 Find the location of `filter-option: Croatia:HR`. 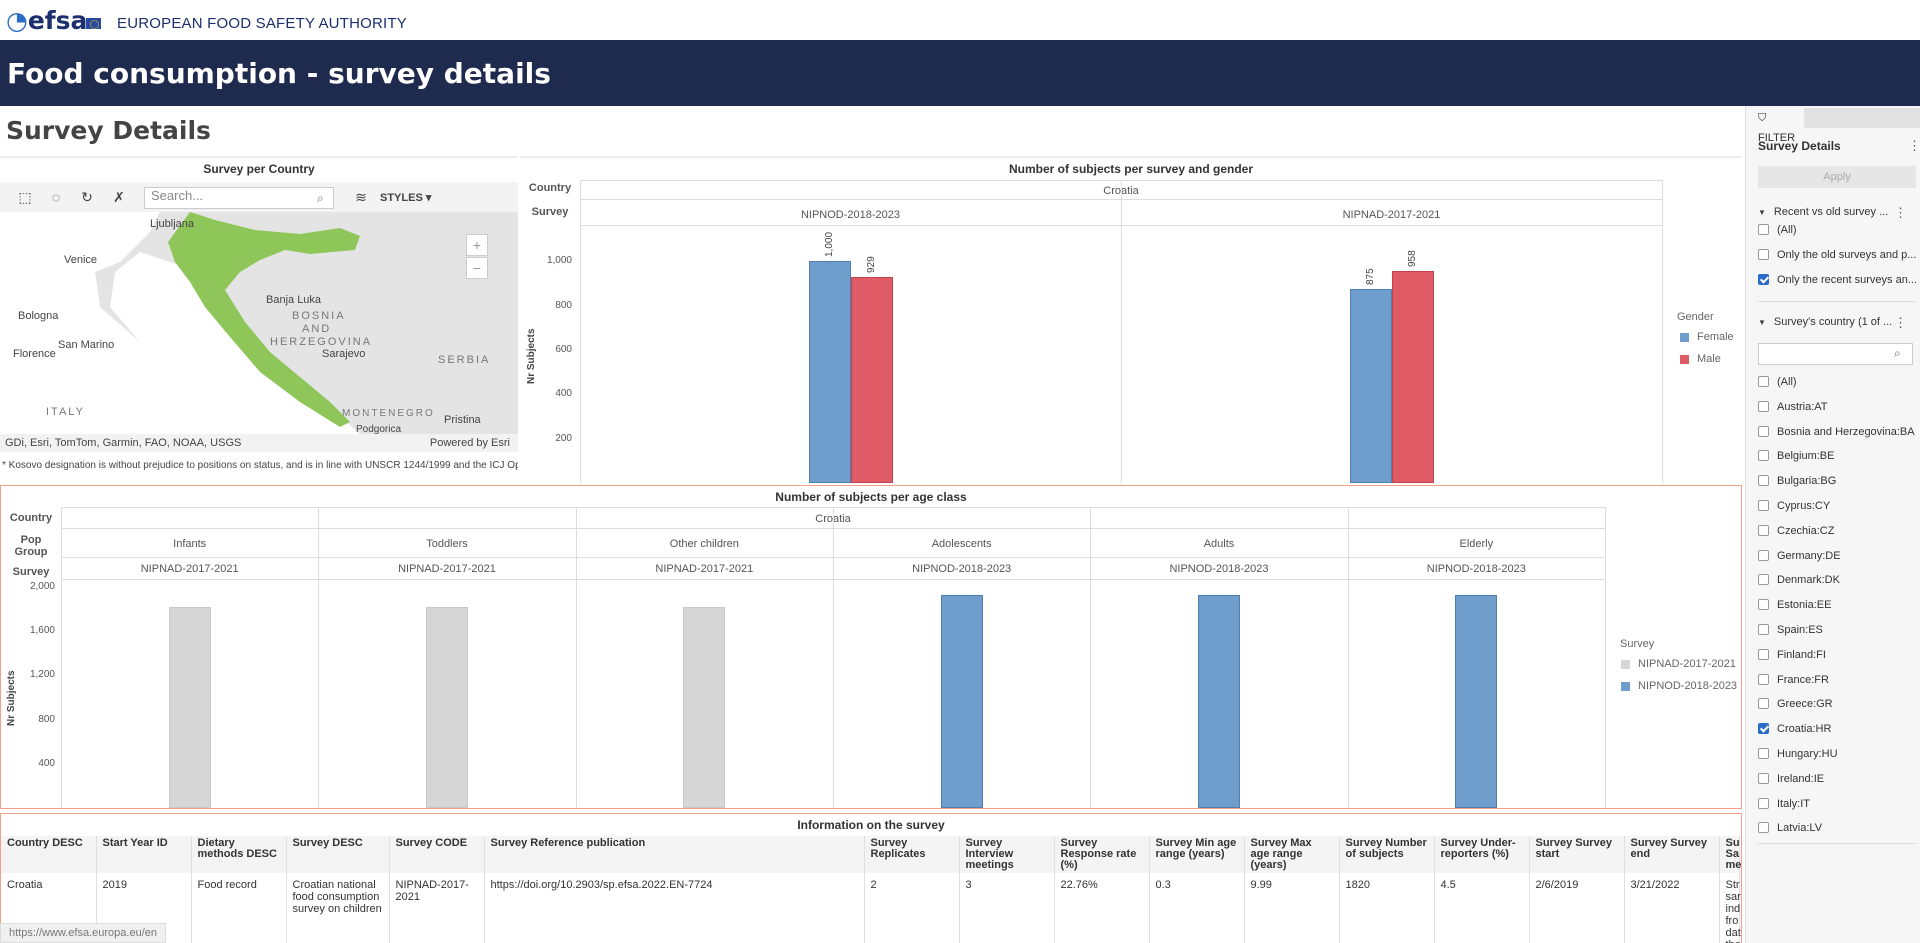

filter-option: Croatia:HR is located at coordinates (1838, 729).